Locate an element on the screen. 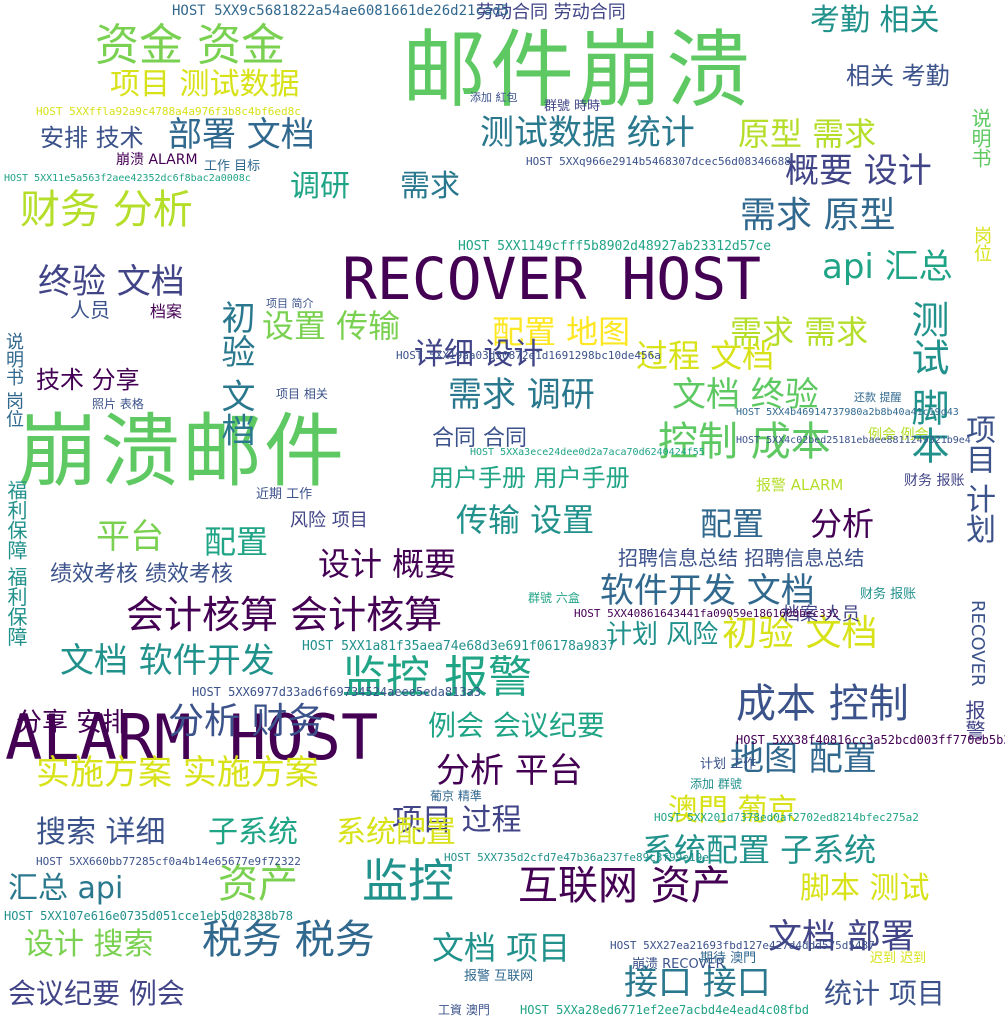 Image resolution: width=1005 pixels, height=1024 pixels. word-user-manual: 用户手册 用户手册 is located at coordinates (530, 478).